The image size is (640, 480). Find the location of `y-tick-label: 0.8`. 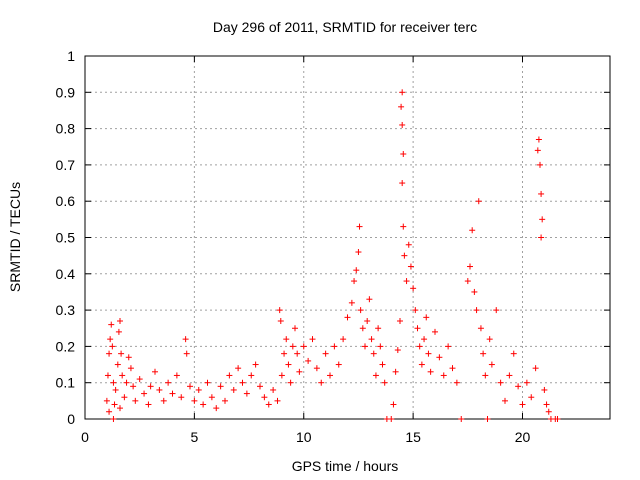

y-tick-label: 0.8 is located at coordinates (66, 129).